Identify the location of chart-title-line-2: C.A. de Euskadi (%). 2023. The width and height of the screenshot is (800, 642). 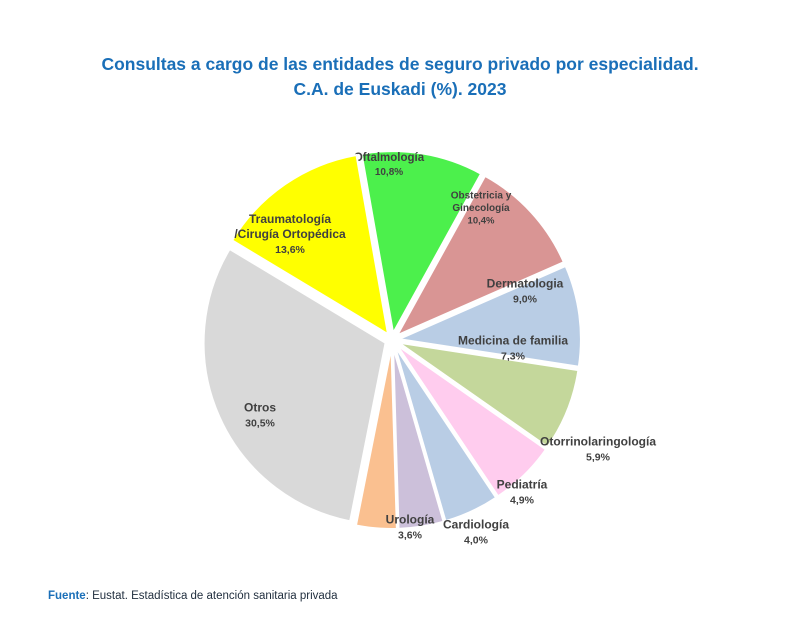
(400, 89).